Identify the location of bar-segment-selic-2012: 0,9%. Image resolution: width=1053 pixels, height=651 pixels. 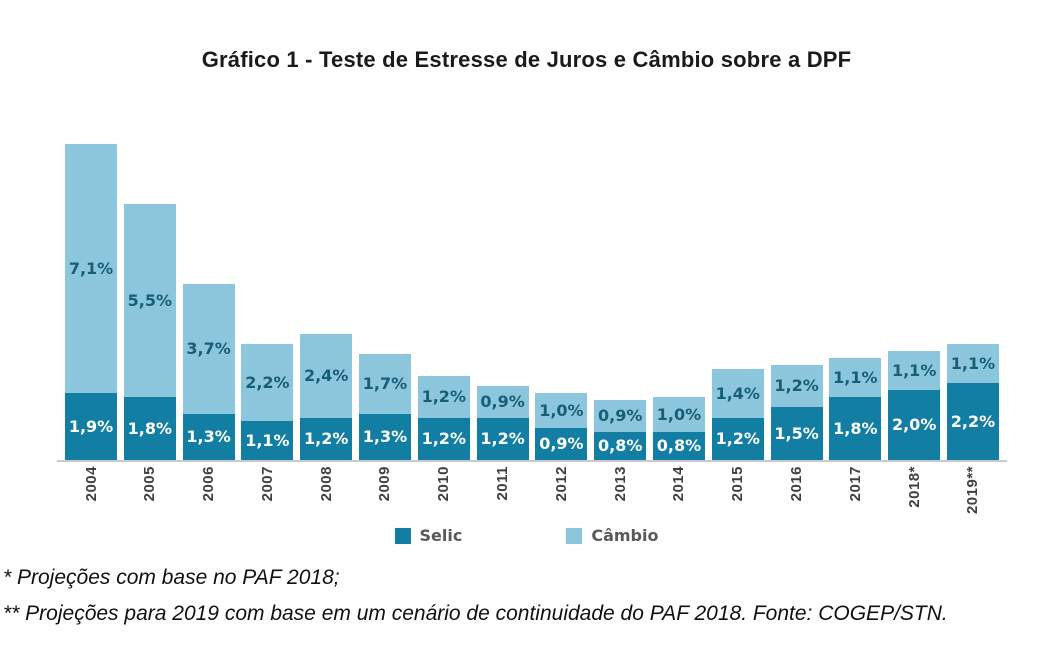
(561, 444).